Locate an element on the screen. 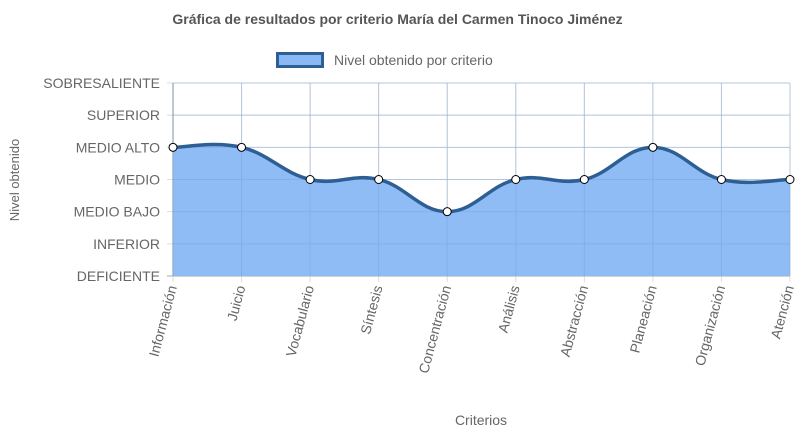 The height and width of the screenshot is (435, 795). x-tick-label: Síntesis is located at coordinates (371, 310).